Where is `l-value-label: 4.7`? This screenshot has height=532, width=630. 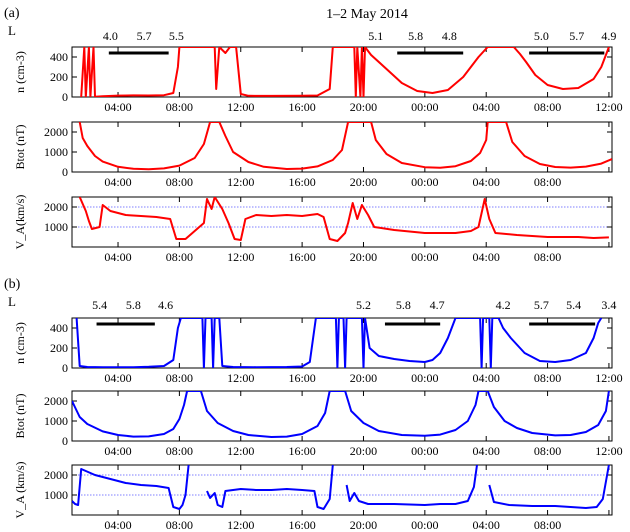 l-value-label: 4.7 is located at coordinates (437, 305).